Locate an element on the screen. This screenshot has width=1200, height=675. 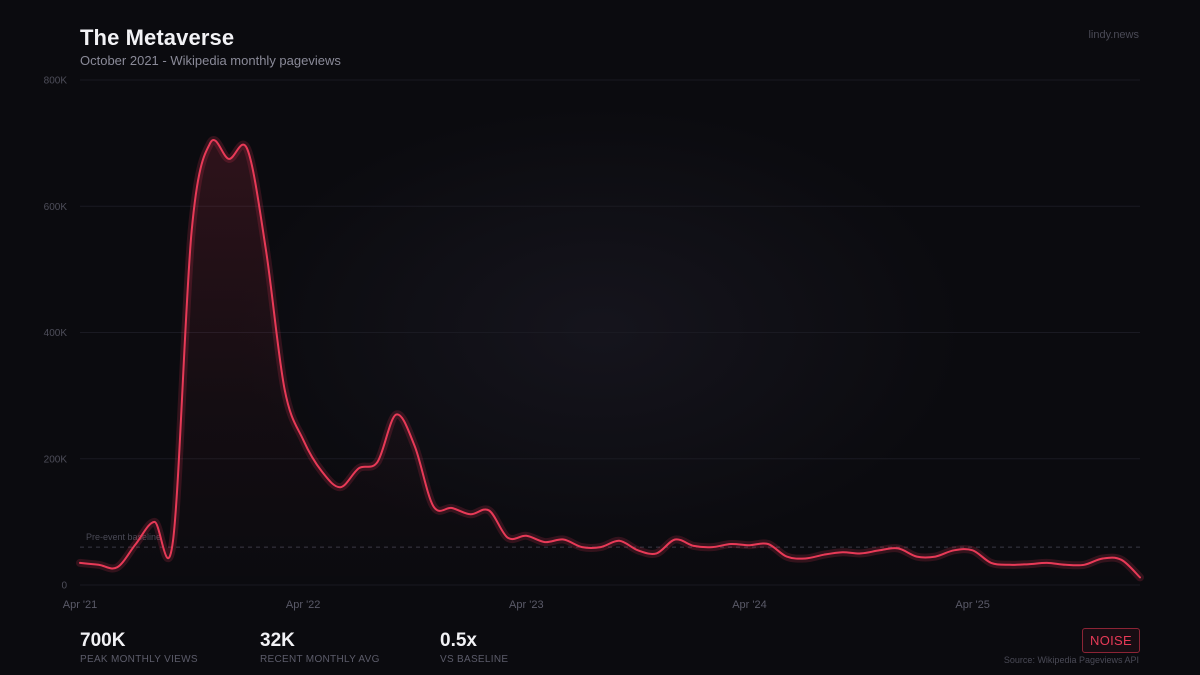
source-note: Source: Wikipedia Pageviews API is located at coordinates (1071, 660).